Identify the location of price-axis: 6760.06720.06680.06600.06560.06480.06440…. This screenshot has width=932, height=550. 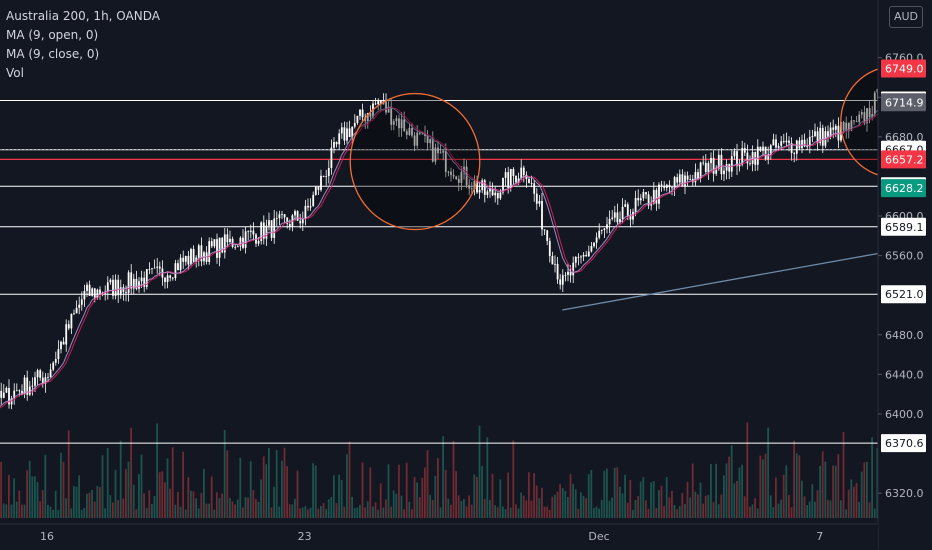
(904, 275).